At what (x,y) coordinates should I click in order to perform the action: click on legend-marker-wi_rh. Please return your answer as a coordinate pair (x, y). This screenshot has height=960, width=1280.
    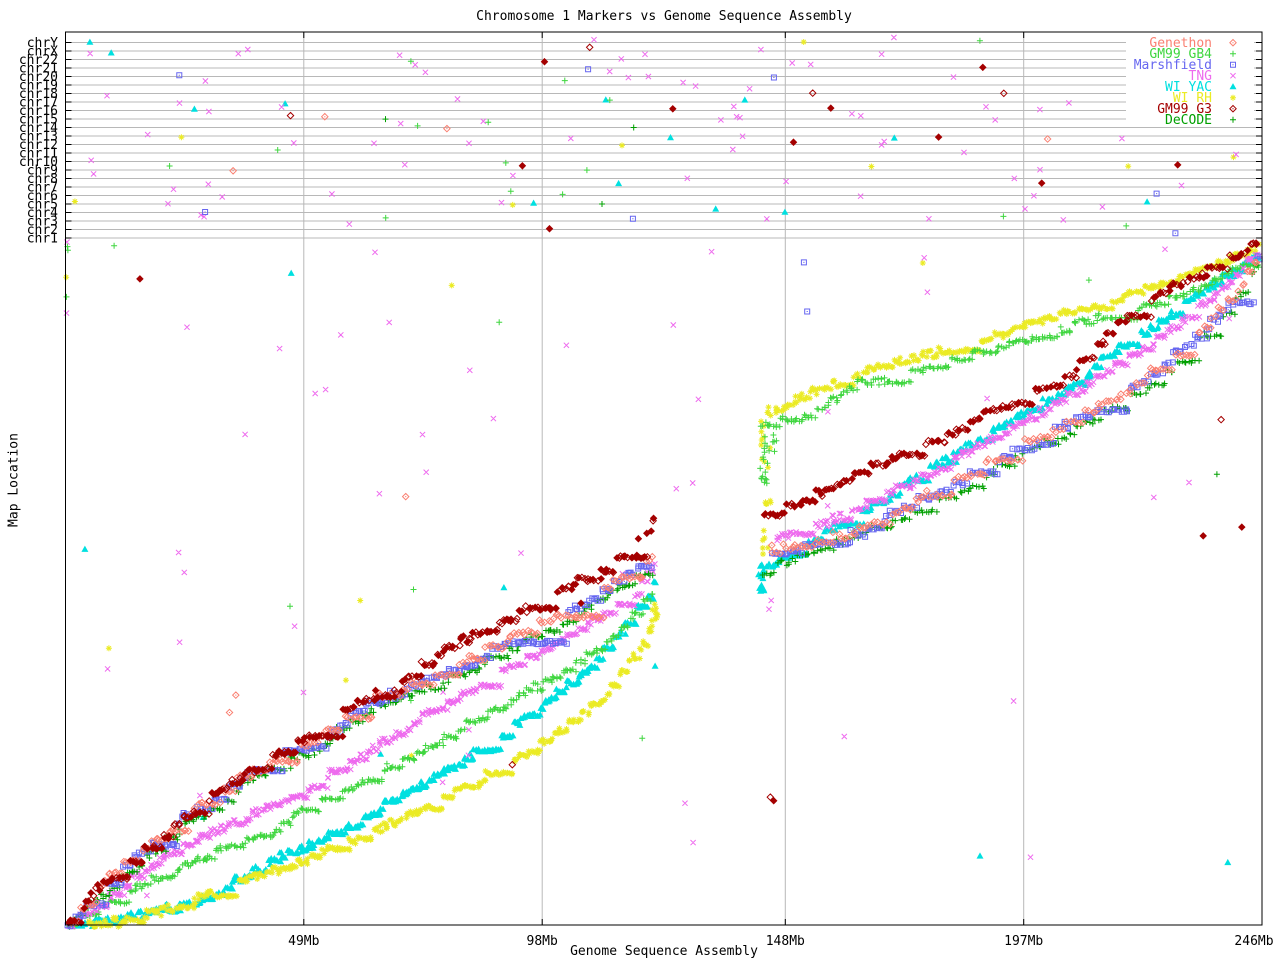
    Looking at the image, I should click on (1233, 97).